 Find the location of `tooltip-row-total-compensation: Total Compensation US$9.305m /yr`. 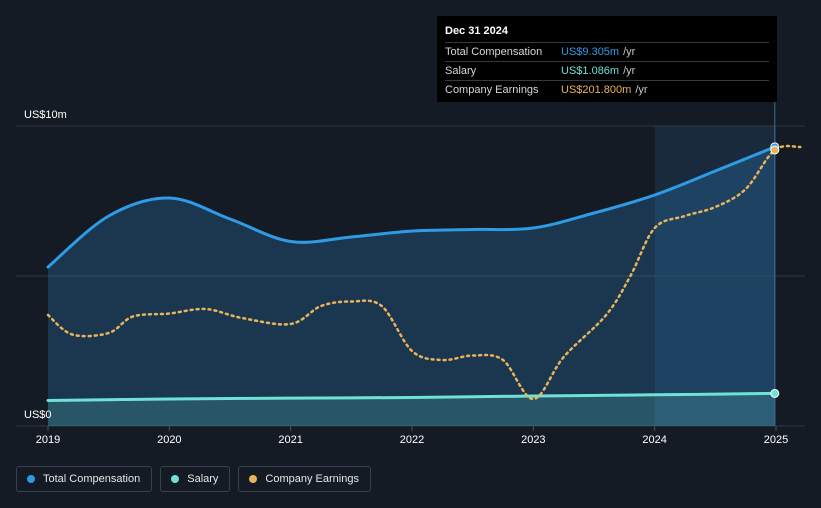

tooltip-row-total-compensation: Total Compensation US$9.305m /yr is located at coordinates (607, 51).